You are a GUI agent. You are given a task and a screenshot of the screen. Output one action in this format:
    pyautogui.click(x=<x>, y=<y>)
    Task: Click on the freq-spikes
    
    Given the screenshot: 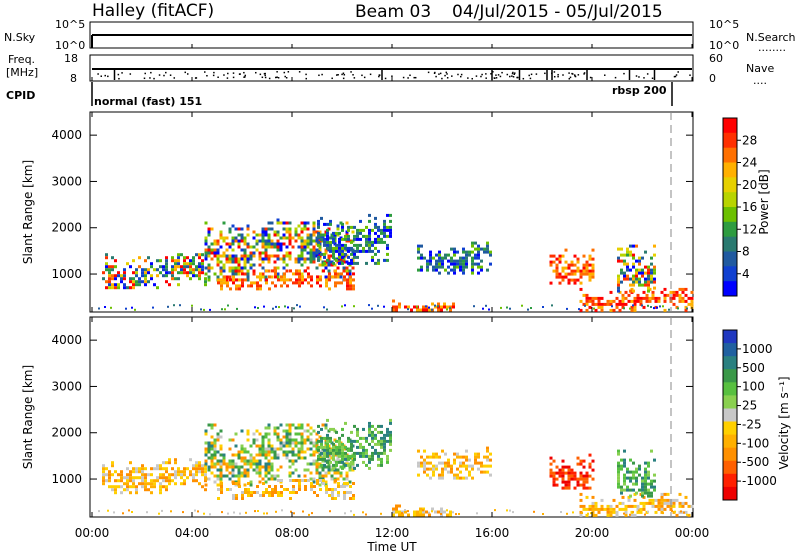 What is the action you would take?
    pyautogui.click(x=384, y=74)
    